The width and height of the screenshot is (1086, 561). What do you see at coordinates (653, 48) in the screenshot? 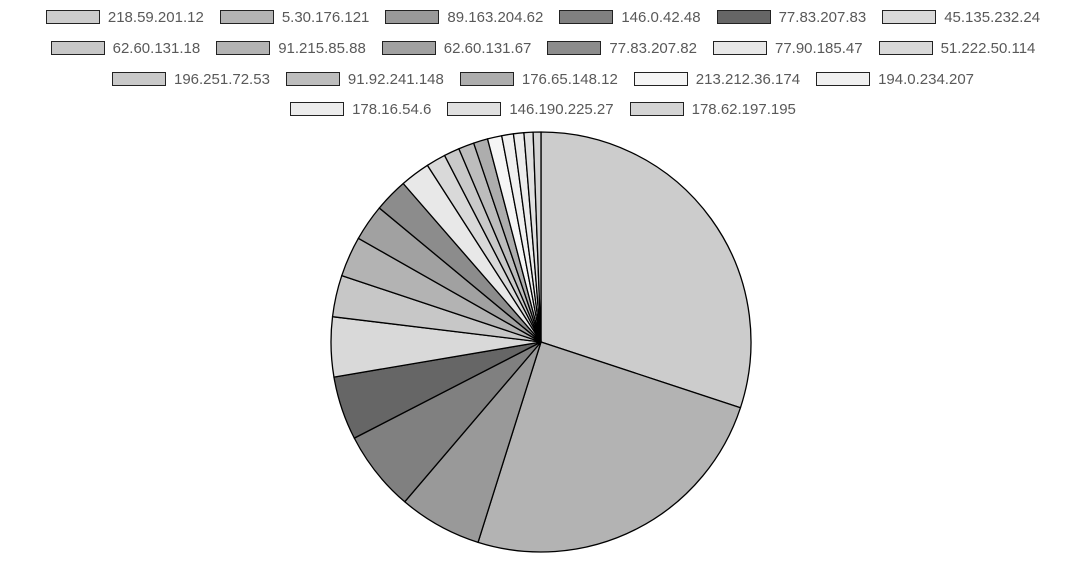
I see `legend-label: 77.83.207.82` at bounding box center [653, 48].